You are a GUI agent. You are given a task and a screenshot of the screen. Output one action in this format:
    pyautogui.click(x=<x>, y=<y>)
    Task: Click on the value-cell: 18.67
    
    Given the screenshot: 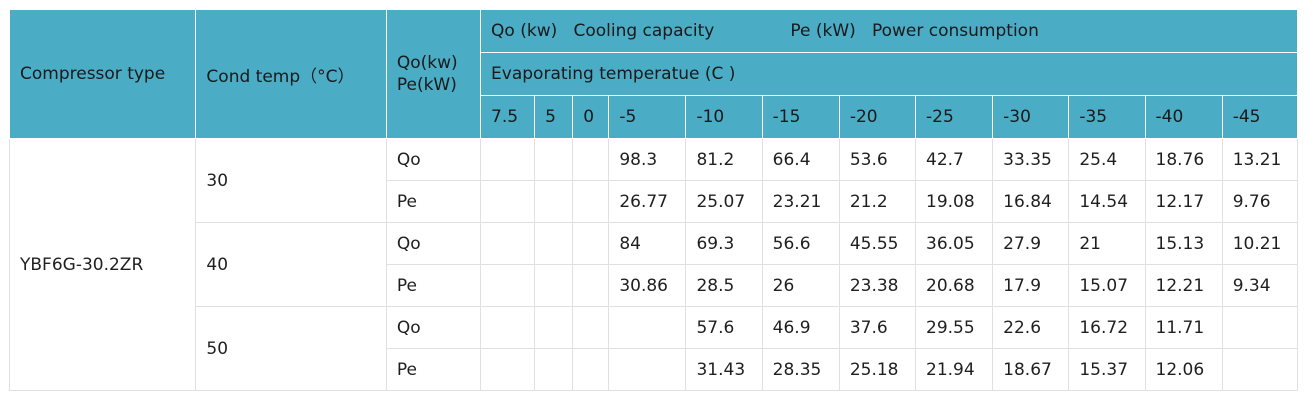 What is the action you would take?
    pyautogui.click(x=1031, y=369)
    